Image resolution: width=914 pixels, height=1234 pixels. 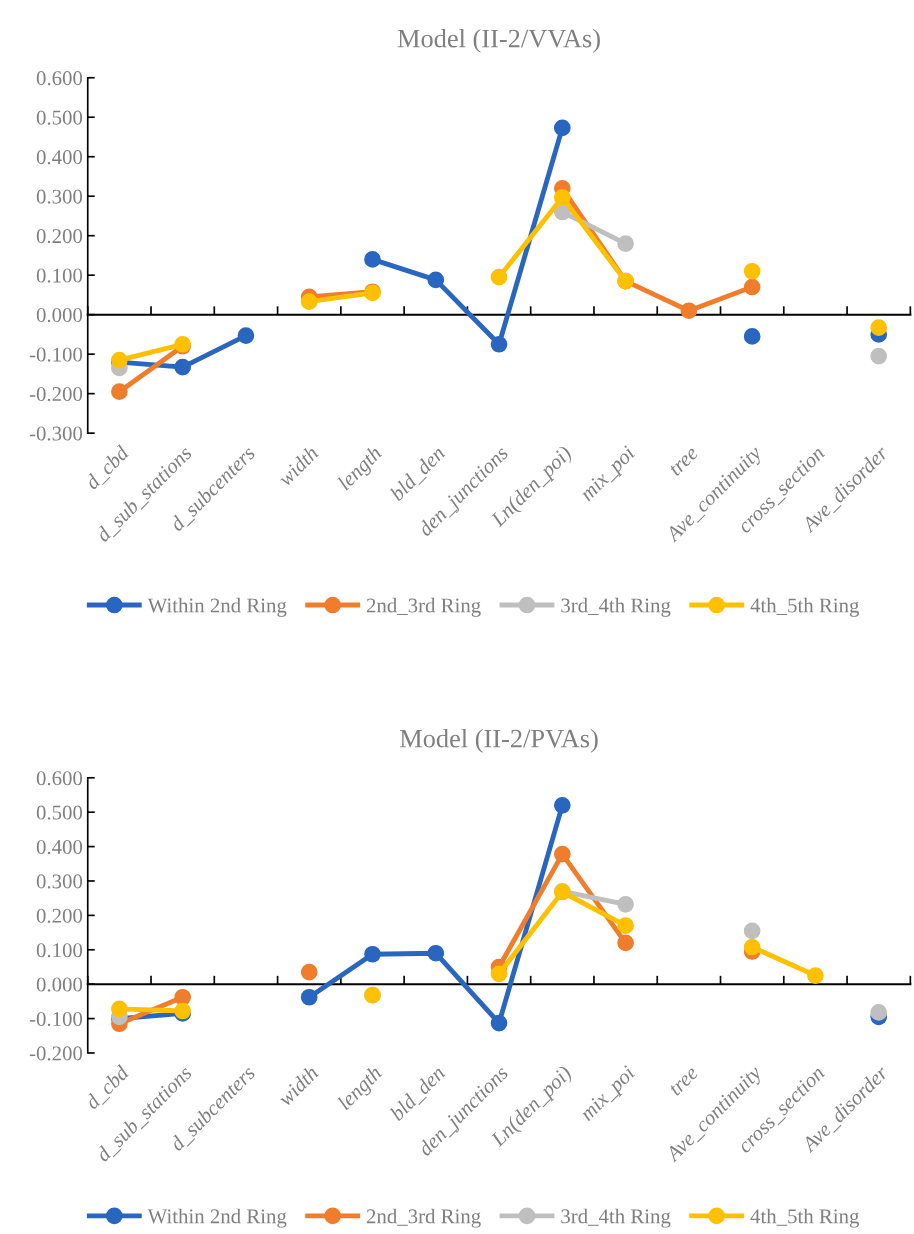 What do you see at coordinates (498, 40) in the screenshot?
I see `chart-title: Model (II-2/VVAs)` at bounding box center [498, 40].